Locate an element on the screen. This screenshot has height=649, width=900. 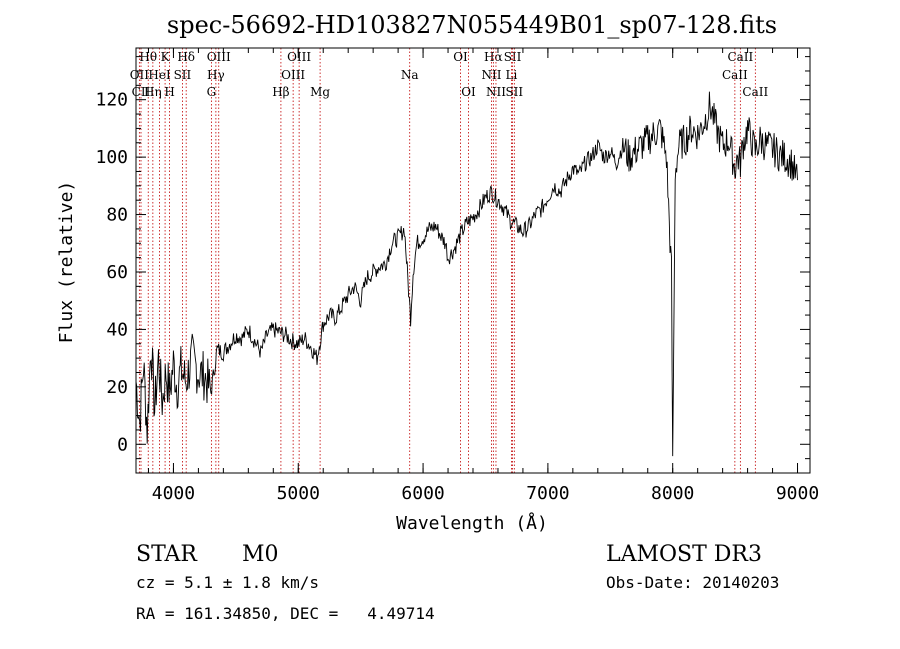
line-marker-label: Hδ is located at coordinates (186, 57).